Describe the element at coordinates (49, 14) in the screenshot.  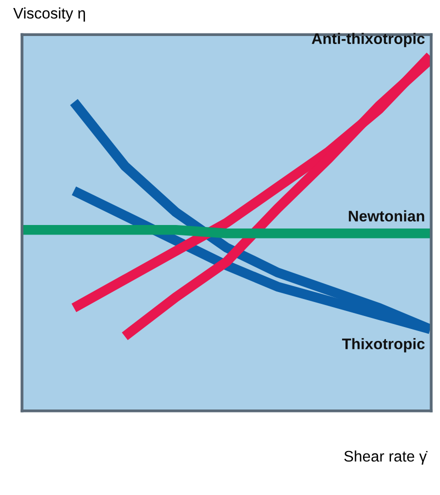
I see `y-axis-title: Viscosity η` at that location.